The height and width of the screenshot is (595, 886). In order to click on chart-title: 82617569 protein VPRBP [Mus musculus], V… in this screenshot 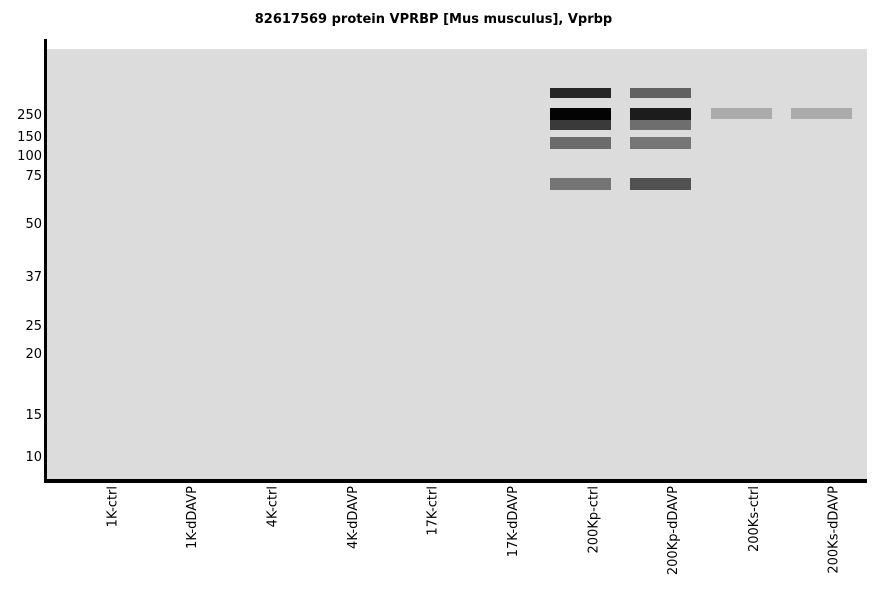, I will do `click(433, 19)`.